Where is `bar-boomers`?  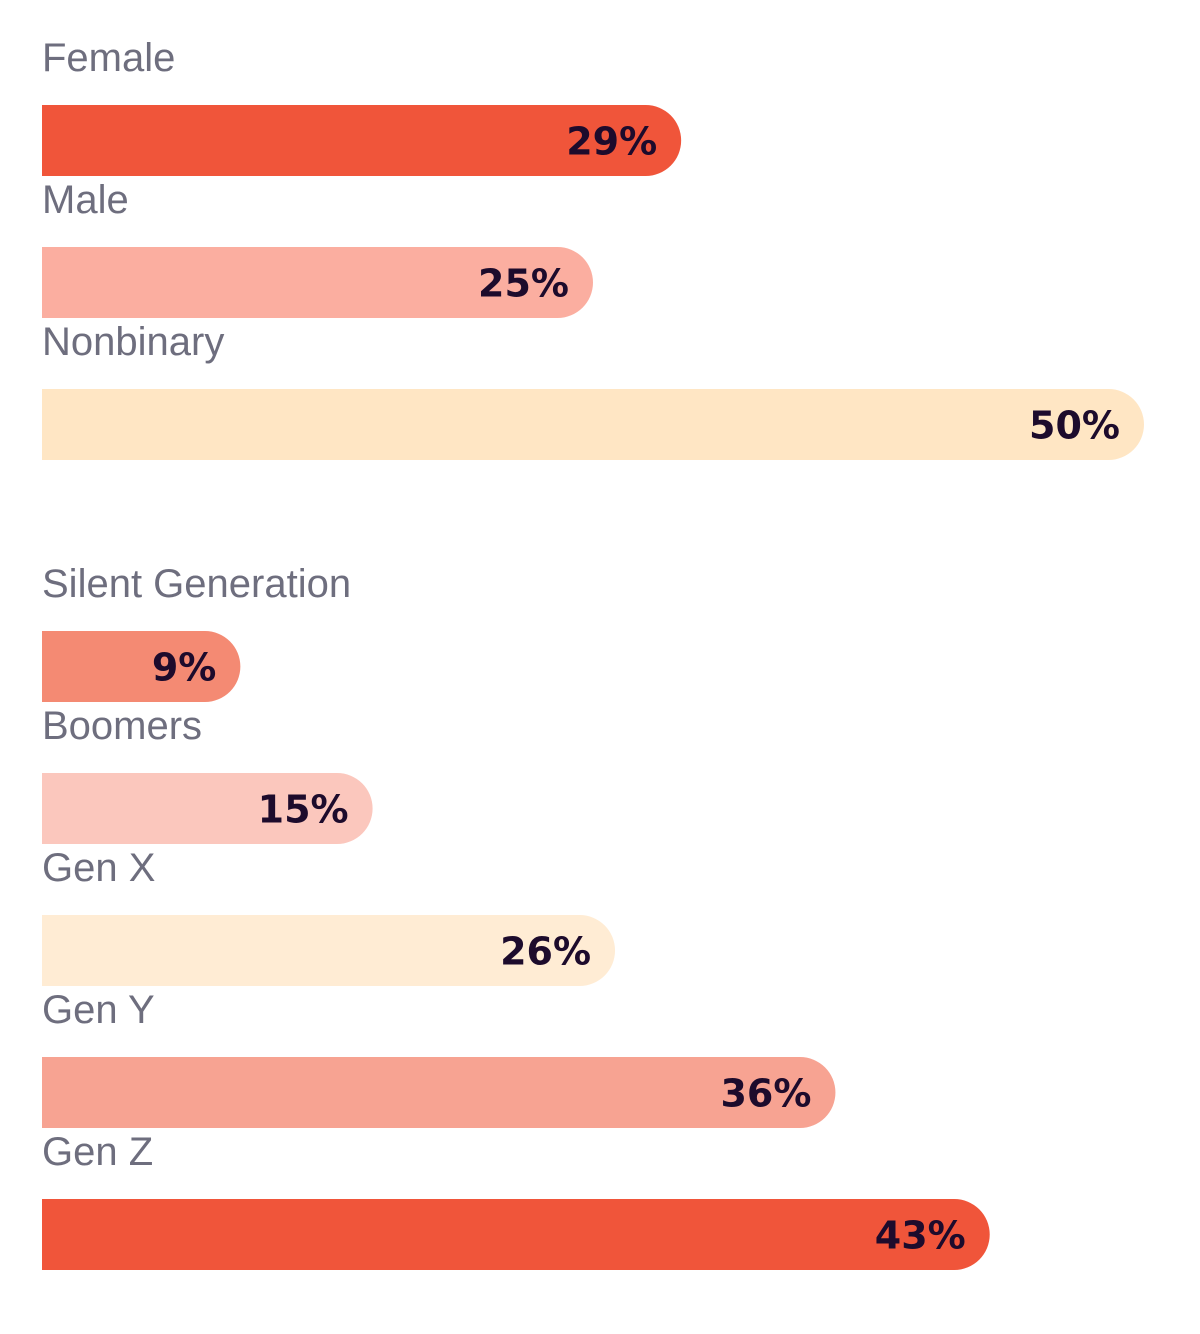
bar-boomers is located at coordinates (207, 808).